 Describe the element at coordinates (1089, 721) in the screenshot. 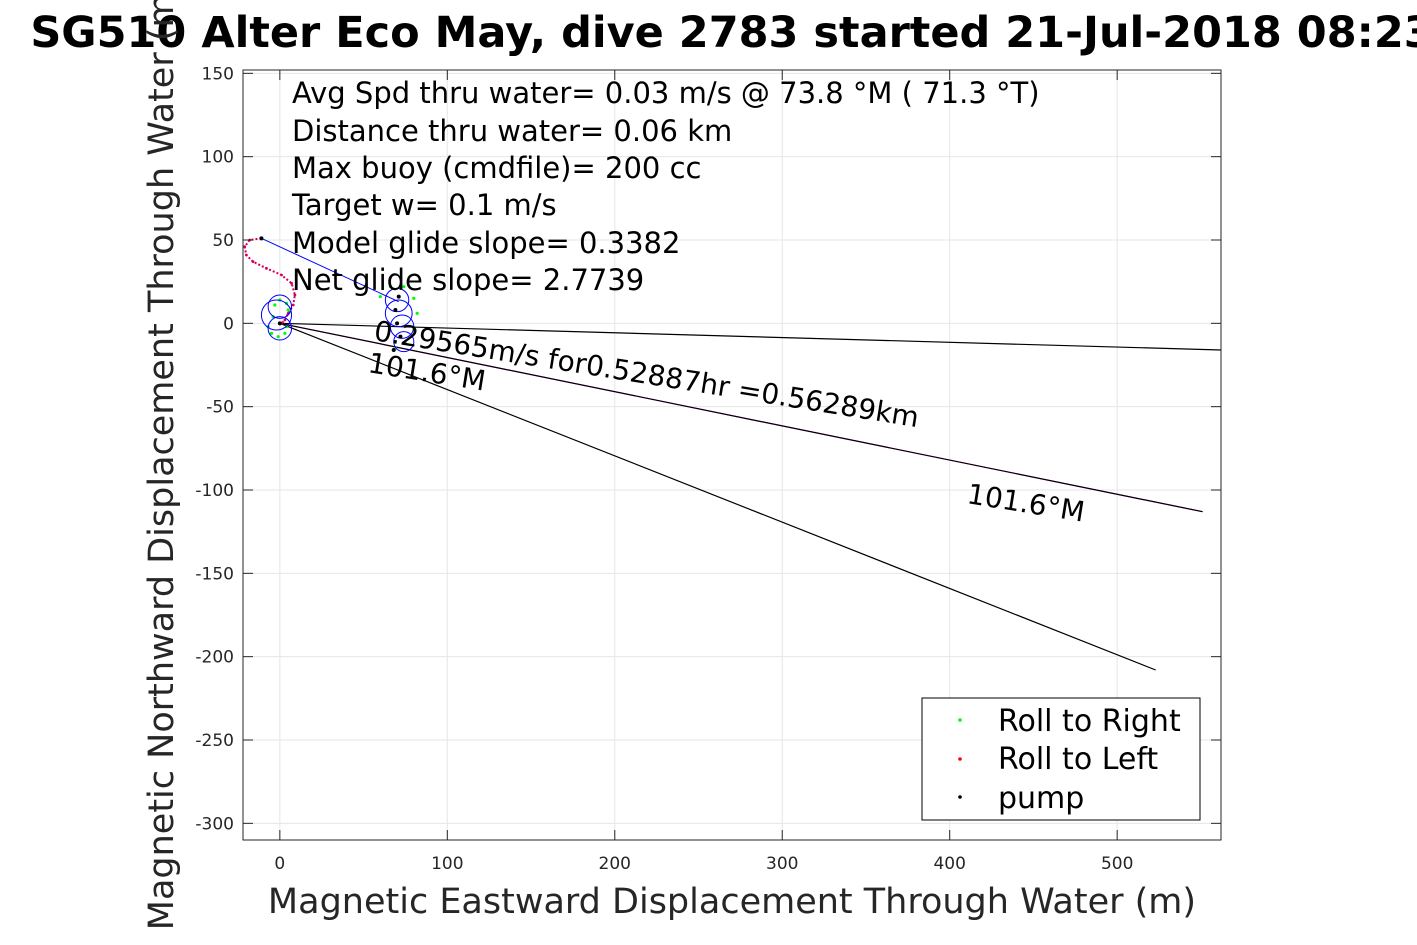

I see `legend-label-roll-right: Roll to Right` at that location.